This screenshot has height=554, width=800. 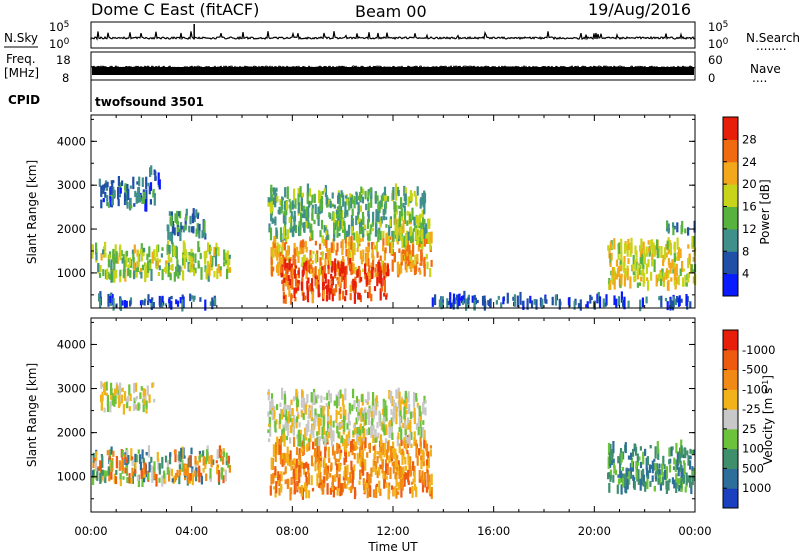 What do you see at coordinates (758, 350) in the screenshot?
I see `velocity-colorbar-tick: -1000` at bounding box center [758, 350].